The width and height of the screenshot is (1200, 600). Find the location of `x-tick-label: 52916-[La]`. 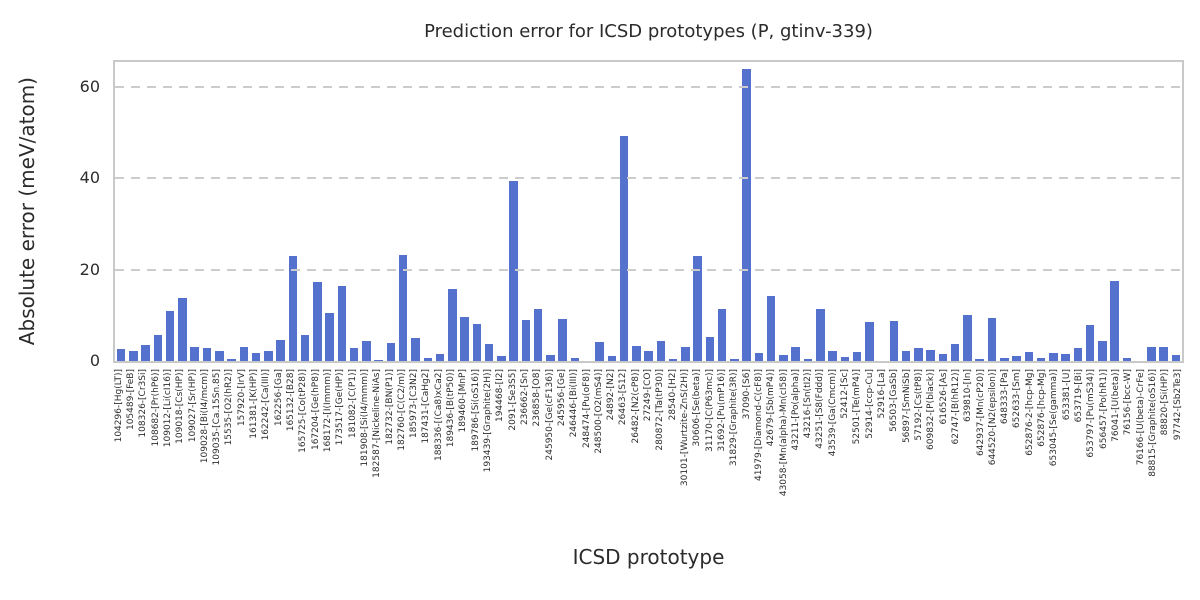

x-tick-label: 52916-[La] is located at coordinates (882, 394).